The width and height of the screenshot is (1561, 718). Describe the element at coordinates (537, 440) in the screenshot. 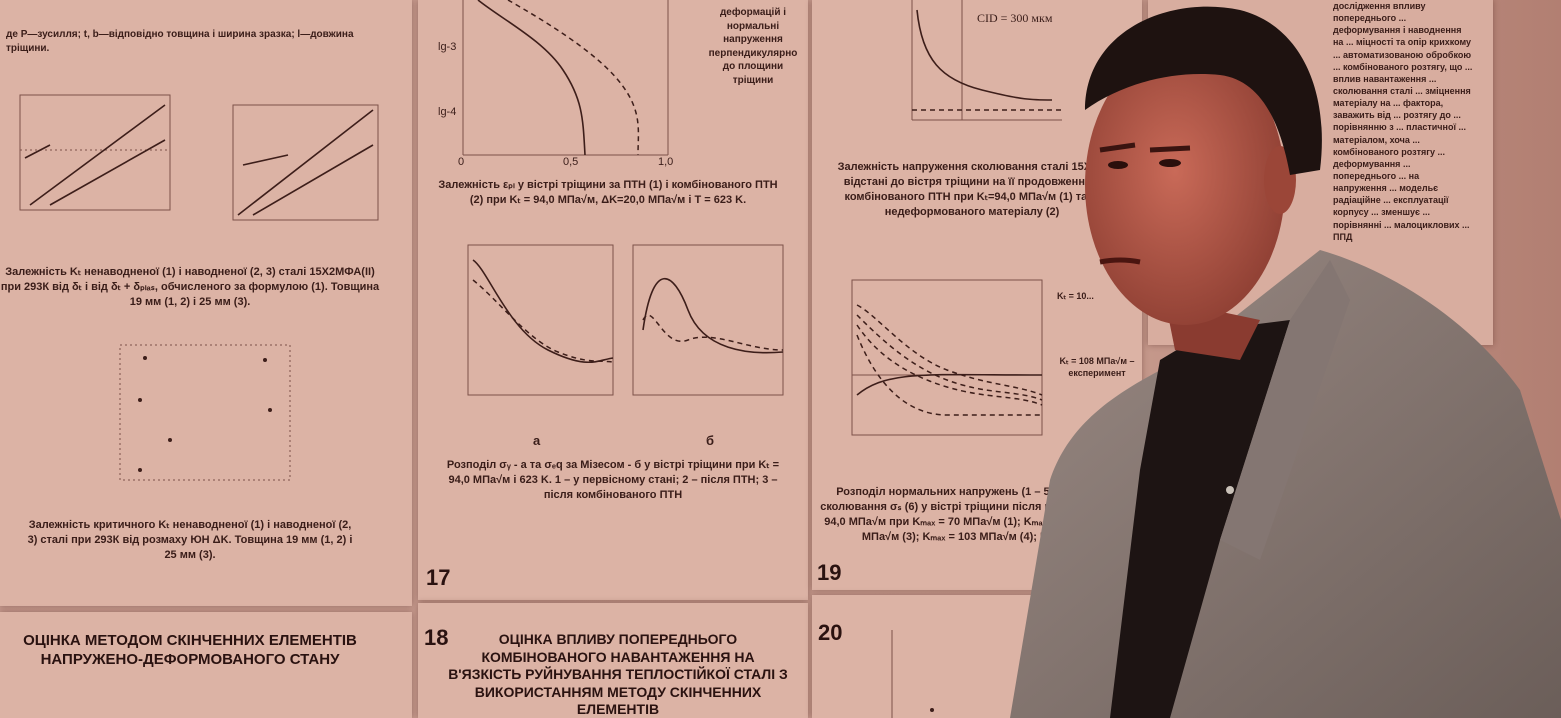

I see `label-a: а` at that location.